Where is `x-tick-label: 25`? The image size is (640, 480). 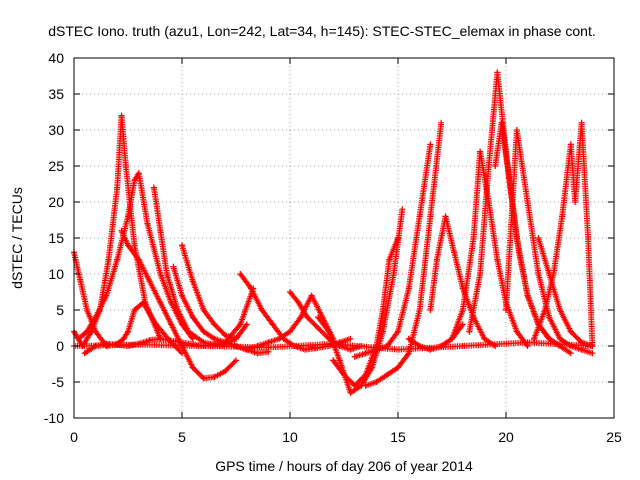 x-tick-label: 25 is located at coordinates (614, 437).